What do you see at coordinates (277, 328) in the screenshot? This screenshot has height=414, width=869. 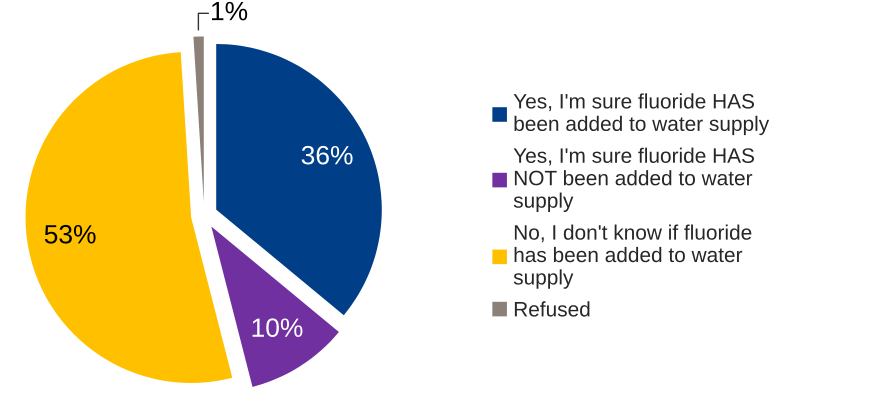 I see `data-label: 10%` at bounding box center [277, 328].